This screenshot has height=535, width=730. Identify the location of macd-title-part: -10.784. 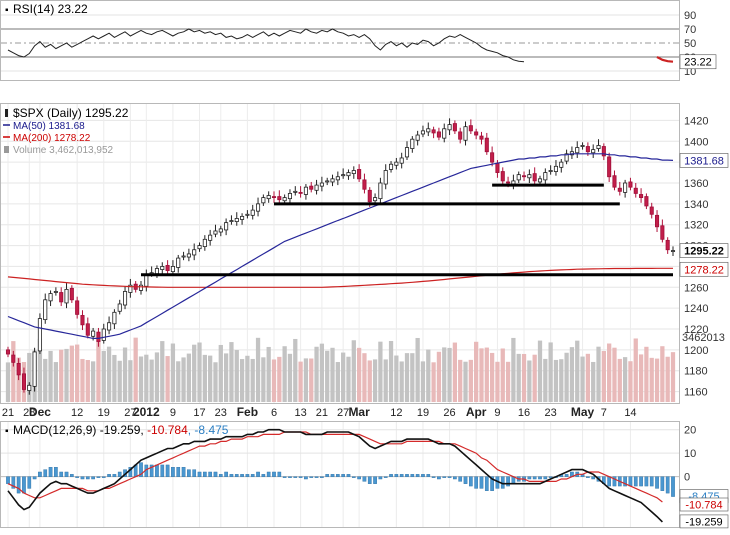
(167, 430).